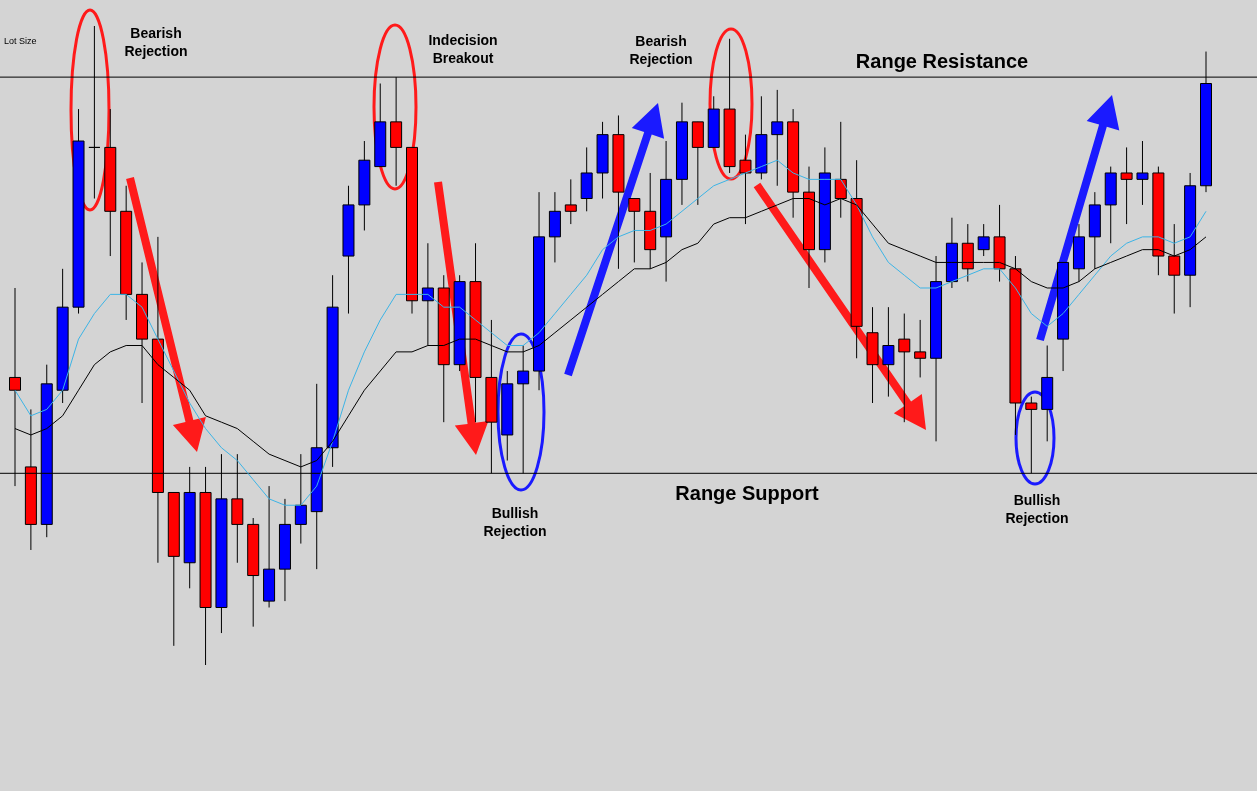 Image resolution: width=1257 pixels, height=791 pixels. Describe the element at coordinates (20, 41) in the screenshot. I see `annotation: Lot Size` at that location.